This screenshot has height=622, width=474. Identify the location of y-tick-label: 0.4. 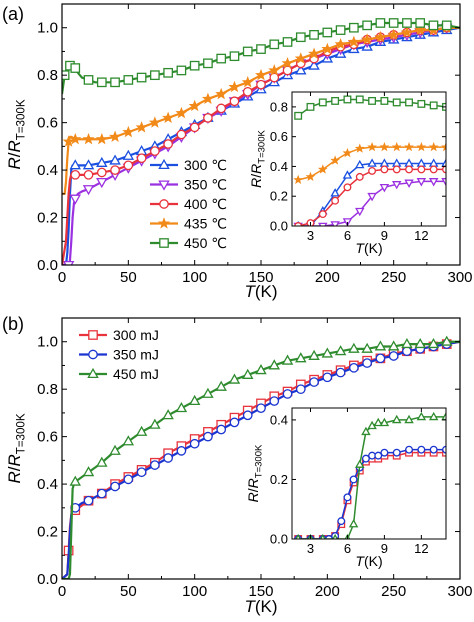
(279, 166).